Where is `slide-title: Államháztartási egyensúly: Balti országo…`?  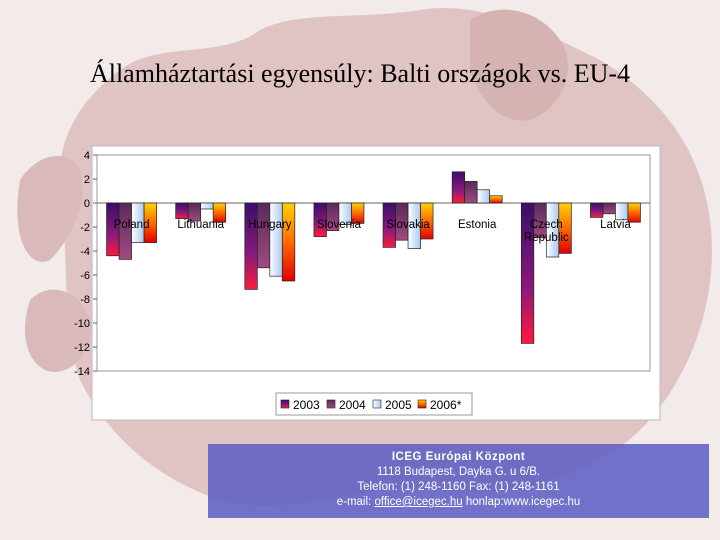 slide-title: Államháztartási egyensúly: Balti országo… is located at coordinates (360, 73).